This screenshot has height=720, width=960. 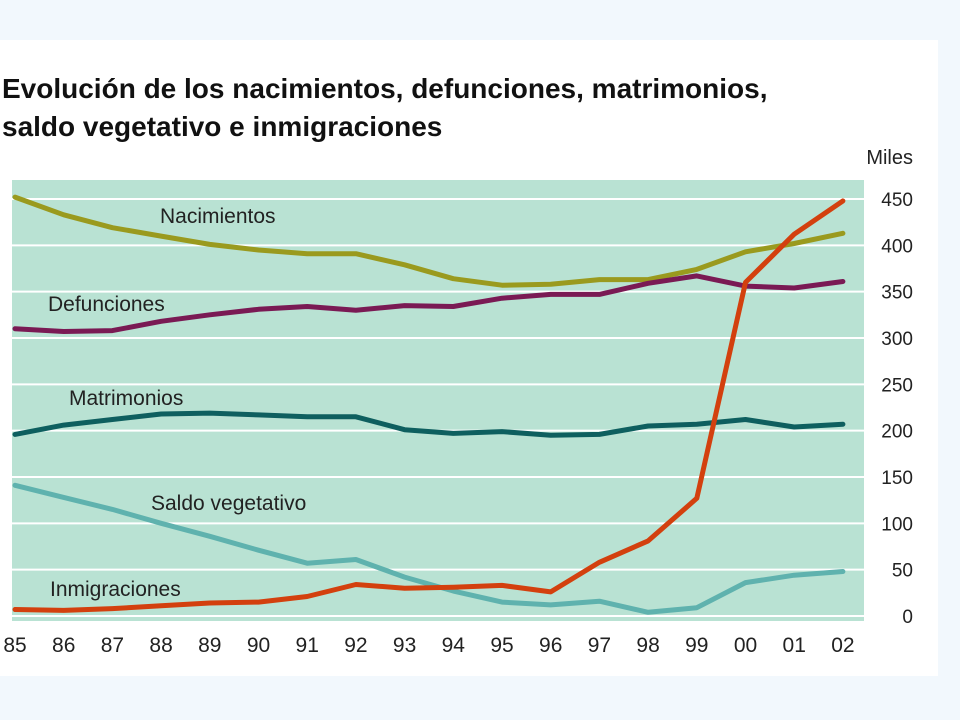 I want to click on y-tick-label: 250, so click(x=897, y=385).